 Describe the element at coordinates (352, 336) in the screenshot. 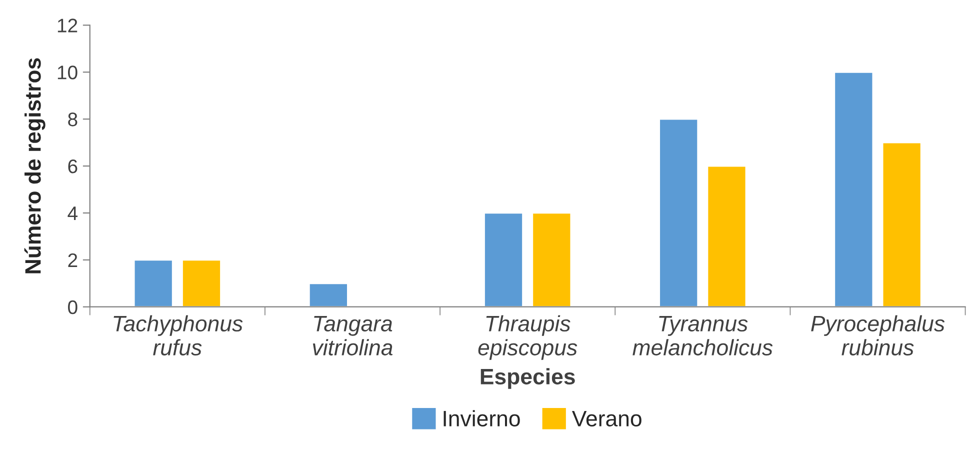

I see `x-tick-label: Tangara vitriolina` at that location.